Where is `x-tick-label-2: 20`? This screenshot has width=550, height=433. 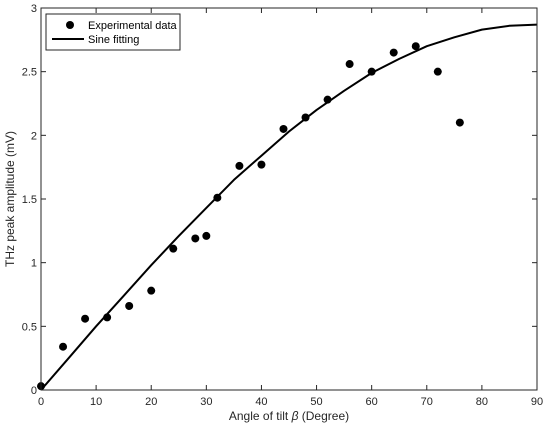 x-tick-label-2: 20 is located at coordinates (151, 402).